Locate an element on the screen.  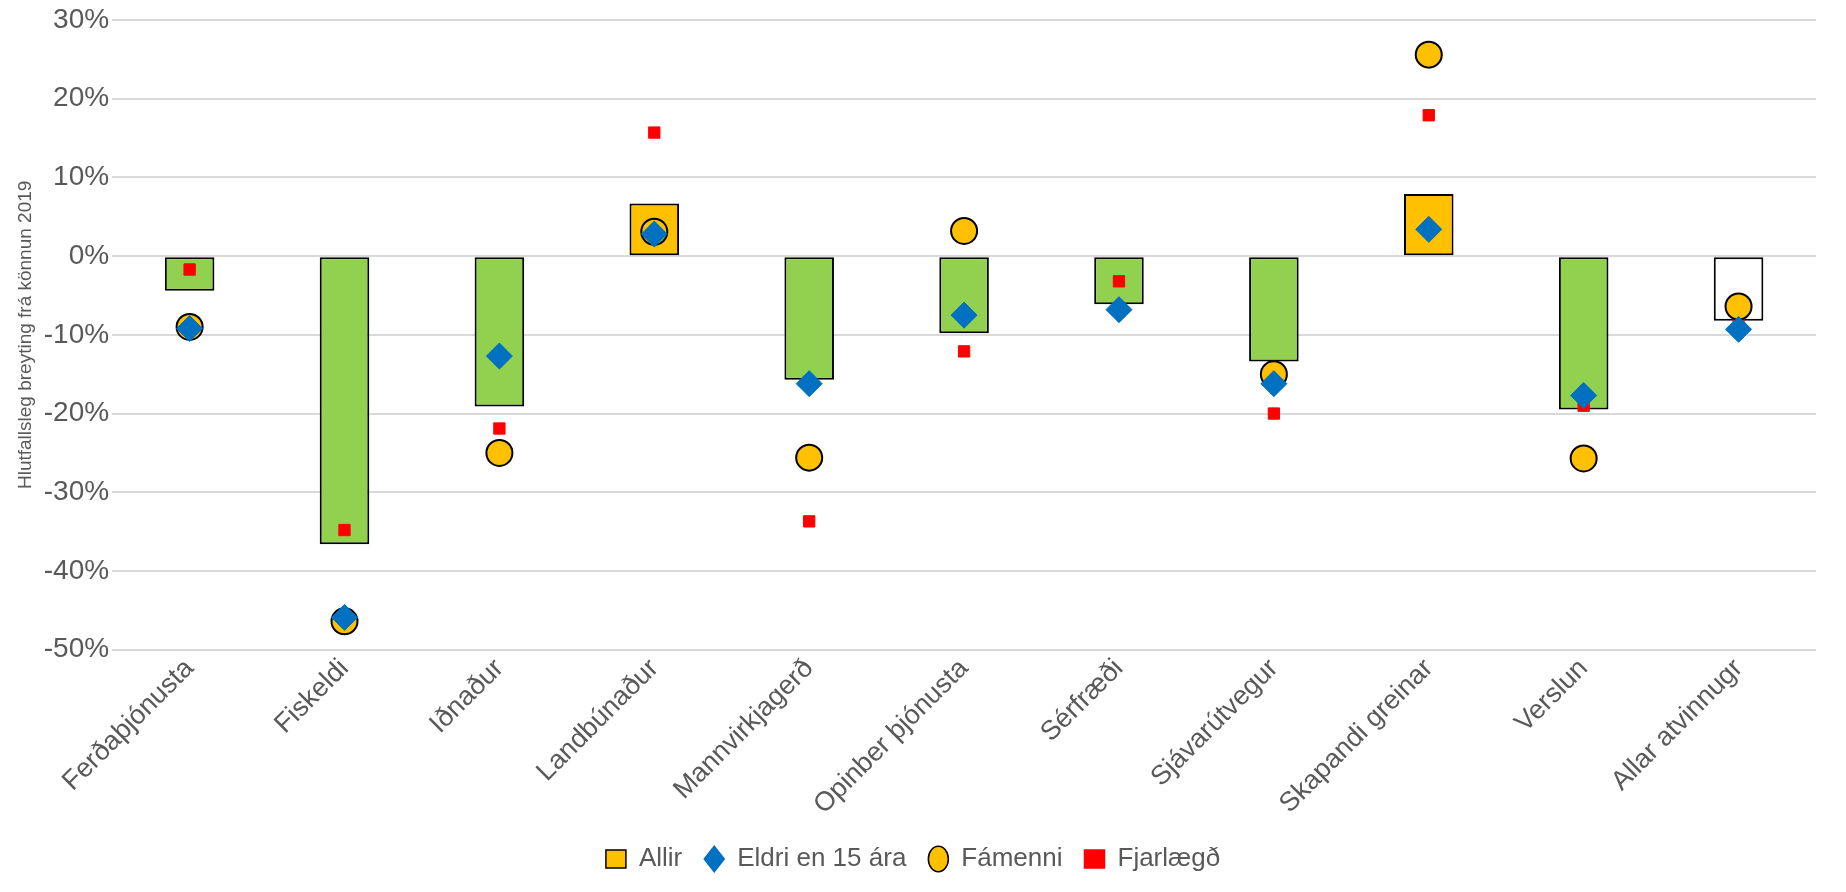
legend-label: Fámenni is located at coordinates (1012, 857).